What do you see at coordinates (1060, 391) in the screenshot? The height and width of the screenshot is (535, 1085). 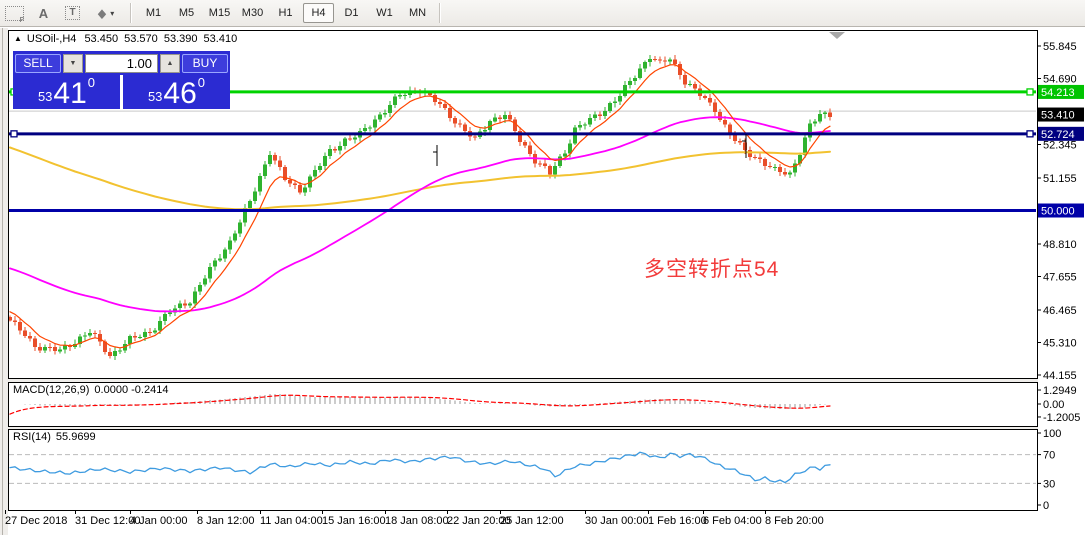 I see `svg-text: 1.2949` at bounding box center [1060, 391].